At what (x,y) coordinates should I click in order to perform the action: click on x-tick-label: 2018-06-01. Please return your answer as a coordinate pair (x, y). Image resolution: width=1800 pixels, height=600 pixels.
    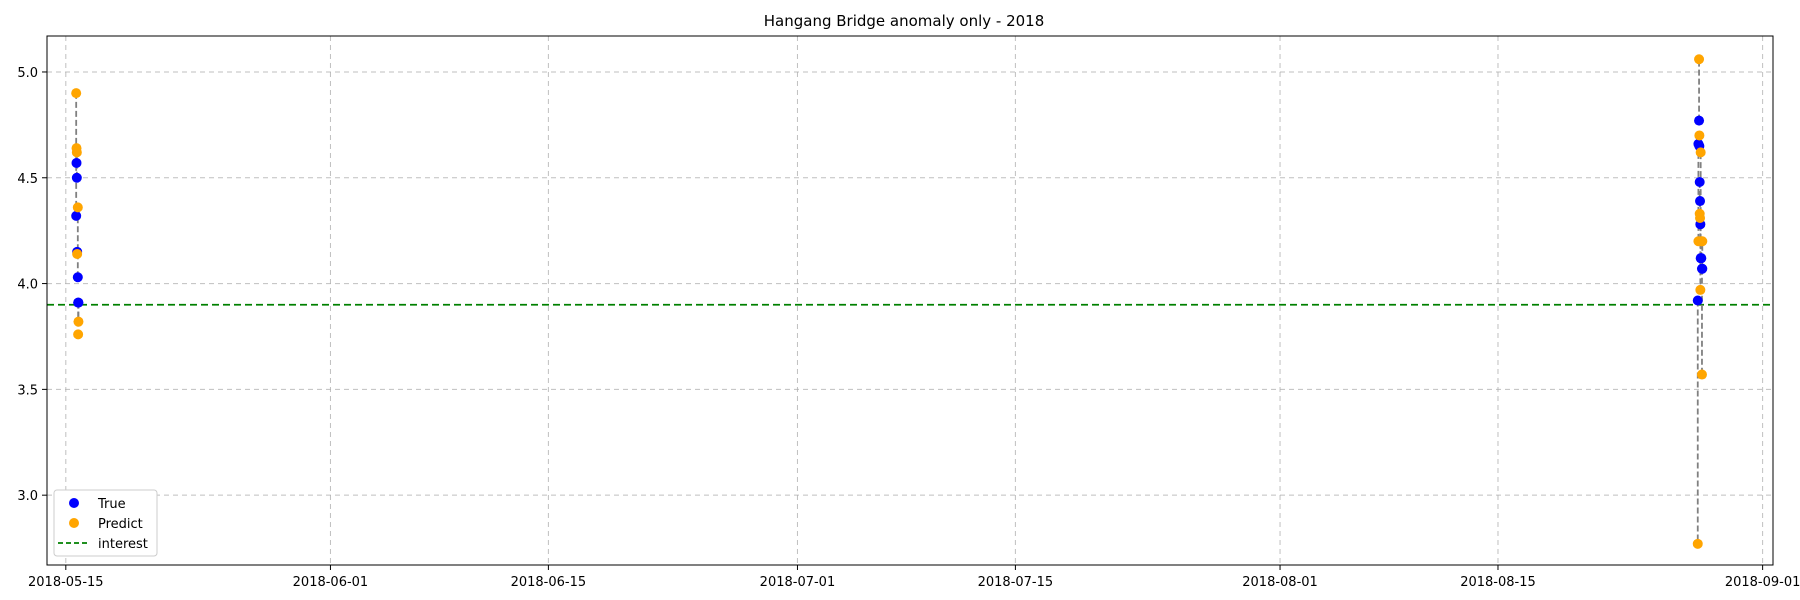
    Looking at the image, I should click on (331, 582).